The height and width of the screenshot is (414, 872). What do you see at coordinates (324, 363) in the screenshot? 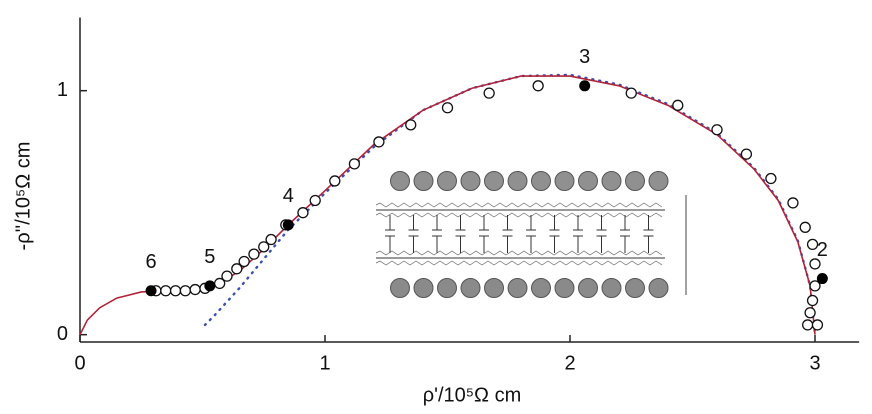
I see `x-tick-label: 1` at bounding box center [324, 363].